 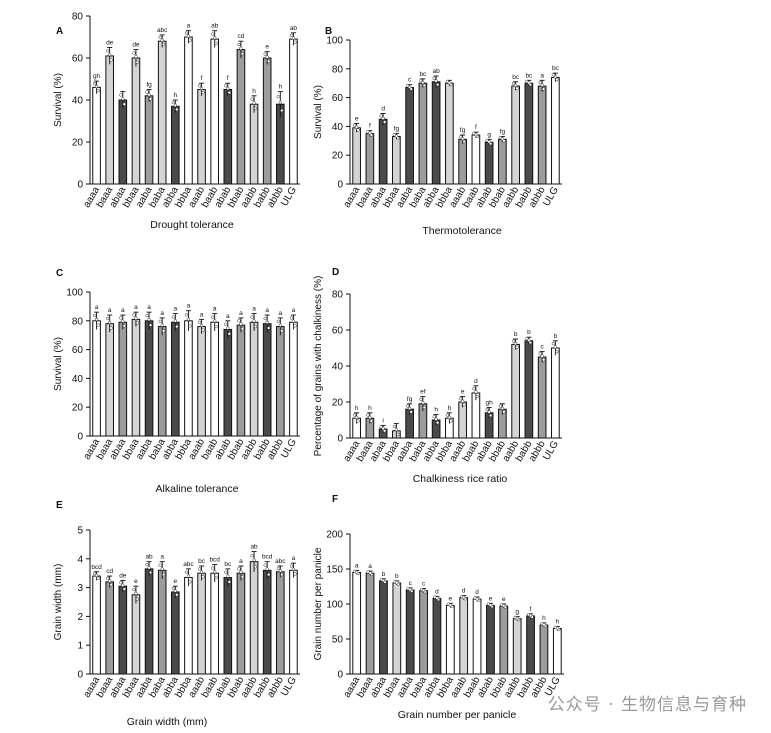 What do you see at coordinates (123, 575) in the screenshot?
I see `significance-letter: de` at bounding box center [123, 575].